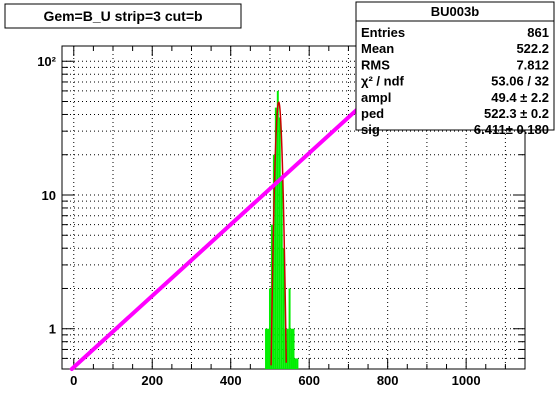 The height and width of the screenshot is (417, 558). I want to click on stat-value: 522.3 ± 0.2, so click(516, 113).